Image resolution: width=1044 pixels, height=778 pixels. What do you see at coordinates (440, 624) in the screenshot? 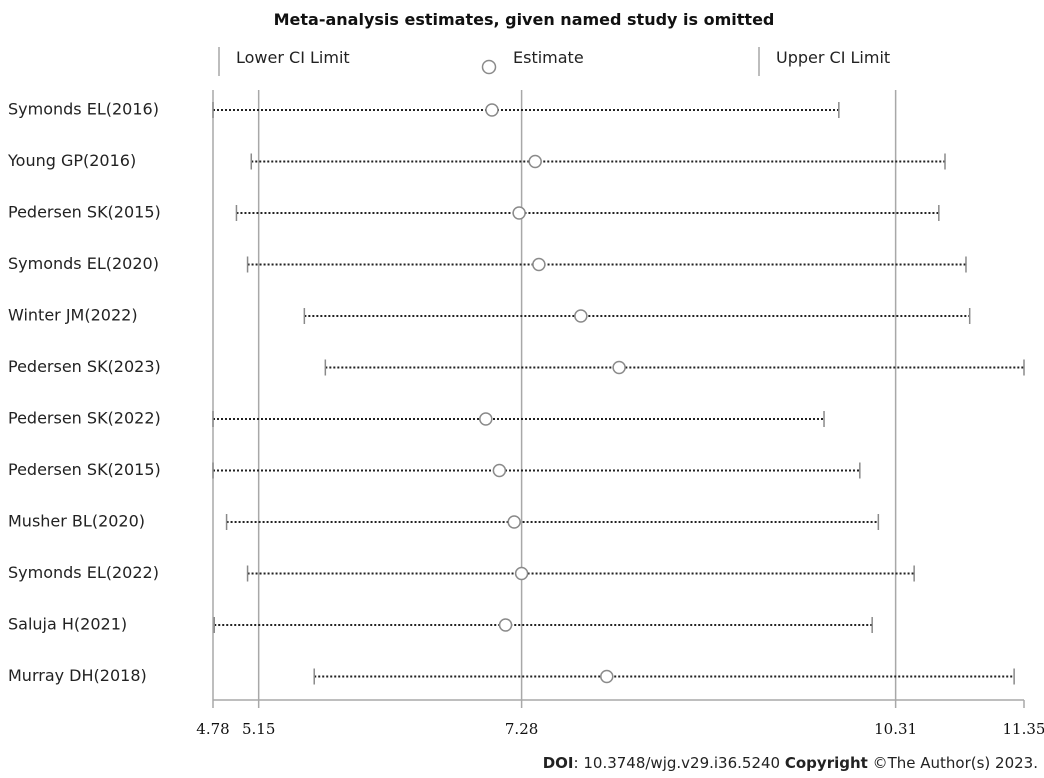
I see `study-row: Saluja H(2021)` at bounding box center [440, 624].